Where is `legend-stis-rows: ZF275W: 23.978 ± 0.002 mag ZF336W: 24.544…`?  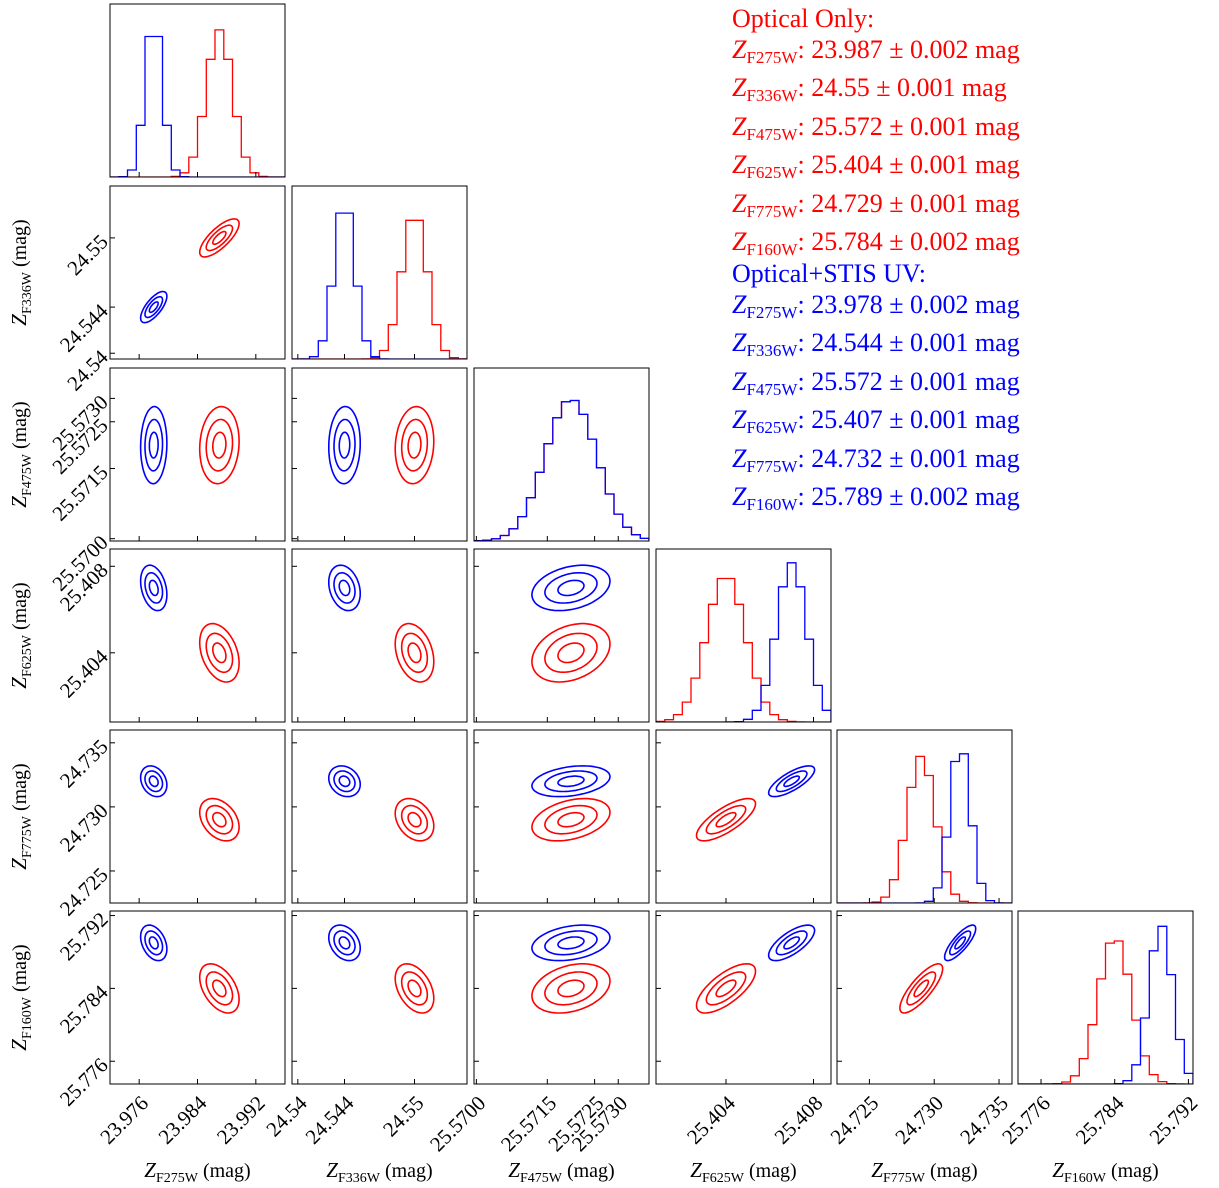 legend-stis-rows: ZF275W: 23.978 ± 0.002 mag ZF336W: 24.544… is located at coordinates (876, 405).